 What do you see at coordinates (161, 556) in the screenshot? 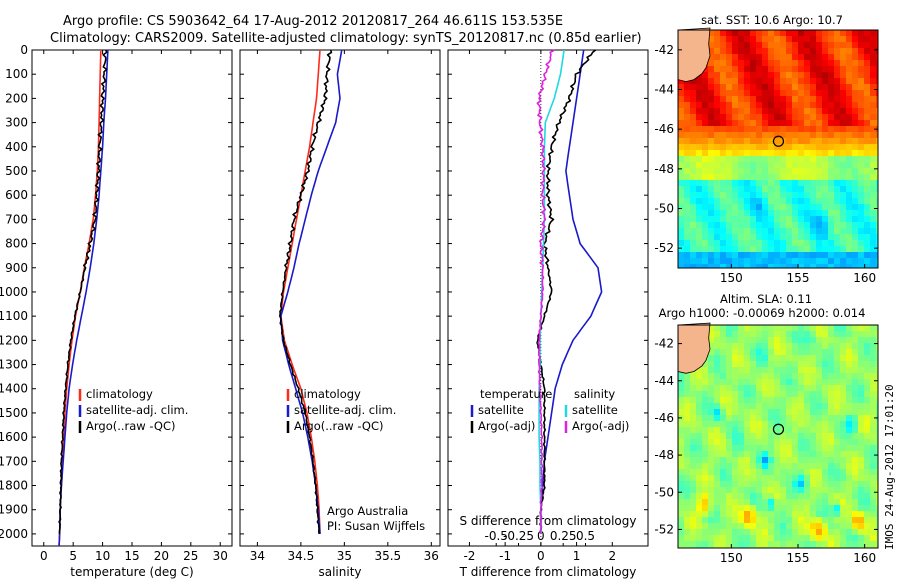
I see `x-tick-label: 20` at bounding box center [161, 556].